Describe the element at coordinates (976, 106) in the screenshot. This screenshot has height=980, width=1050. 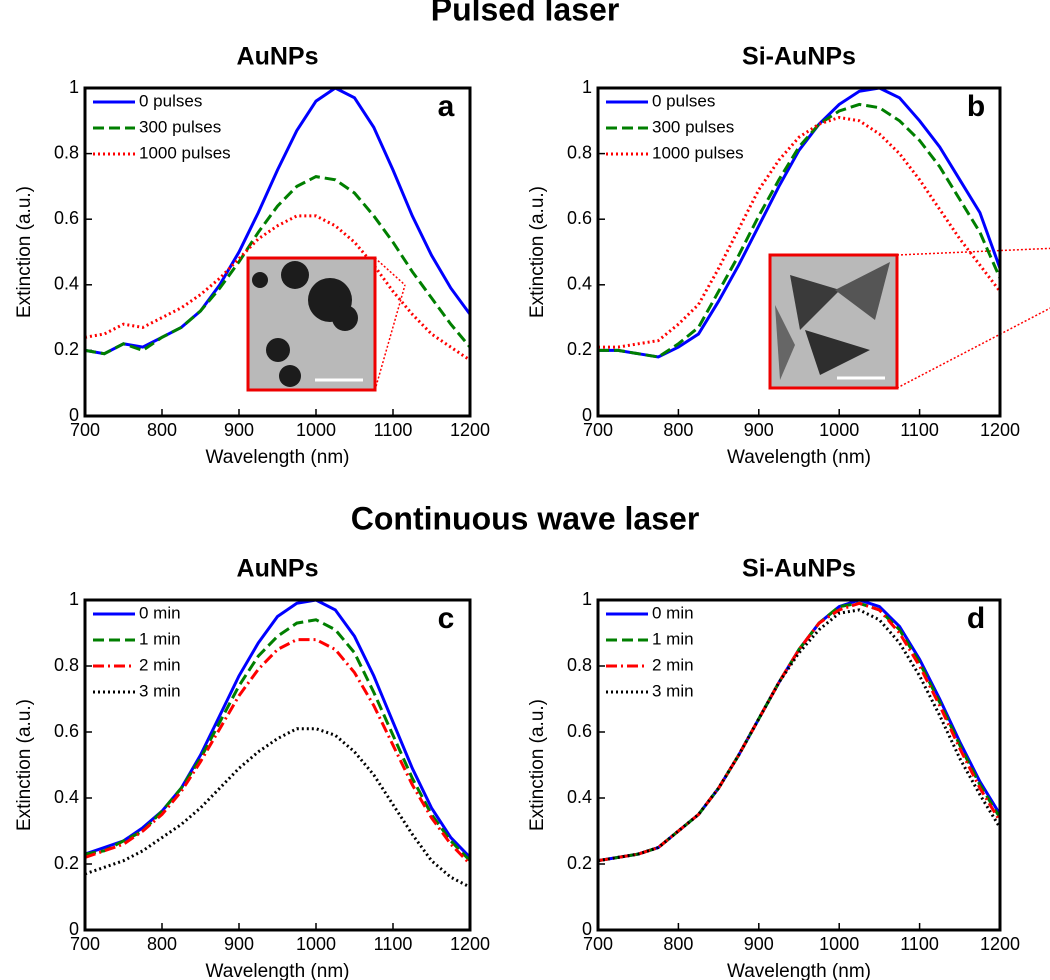
I see `panel-label: b` at that location.